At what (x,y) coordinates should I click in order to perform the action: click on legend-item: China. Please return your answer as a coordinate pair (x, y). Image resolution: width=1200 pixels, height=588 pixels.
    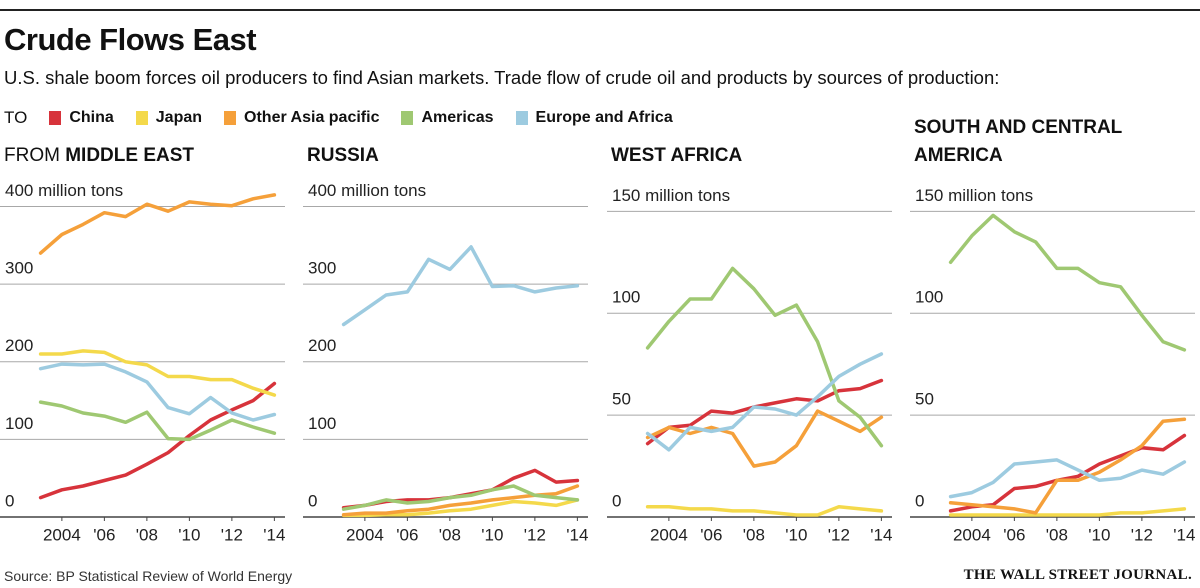
    Looking at the image, I should click on (81, 118).